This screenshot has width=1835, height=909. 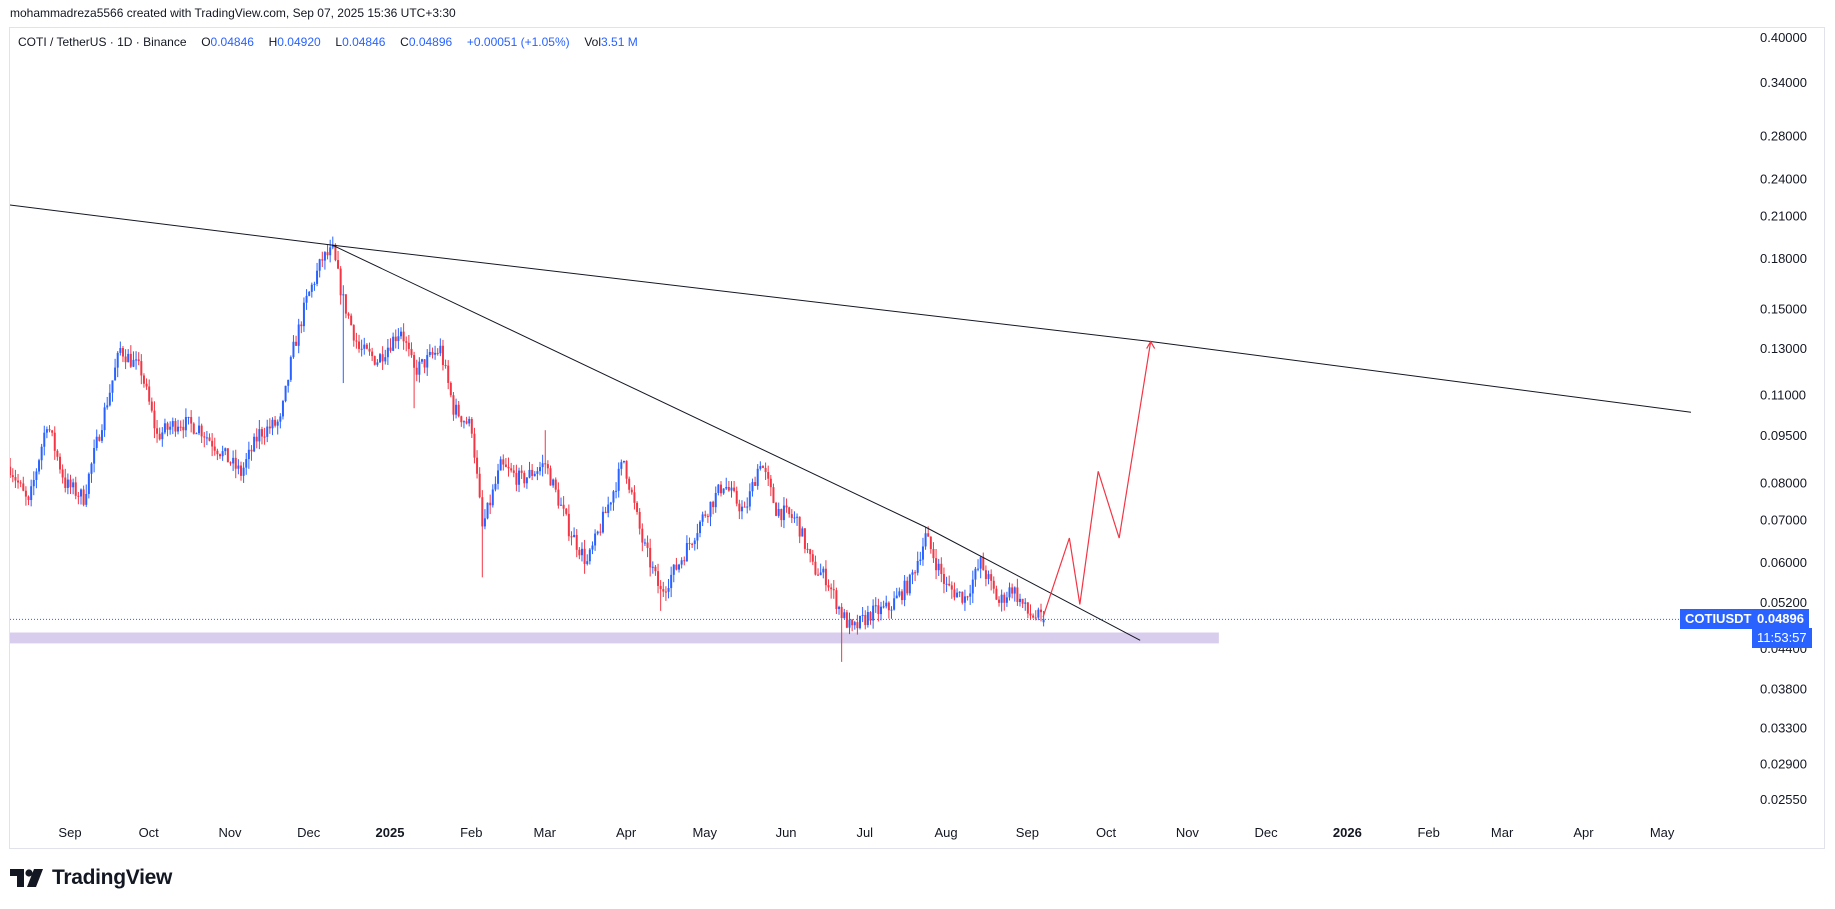 What do you see at coordinates (1783, 562) in the screenshot?
I see `price-tick-label: 0.06000` at bounding box center [1783, 562].